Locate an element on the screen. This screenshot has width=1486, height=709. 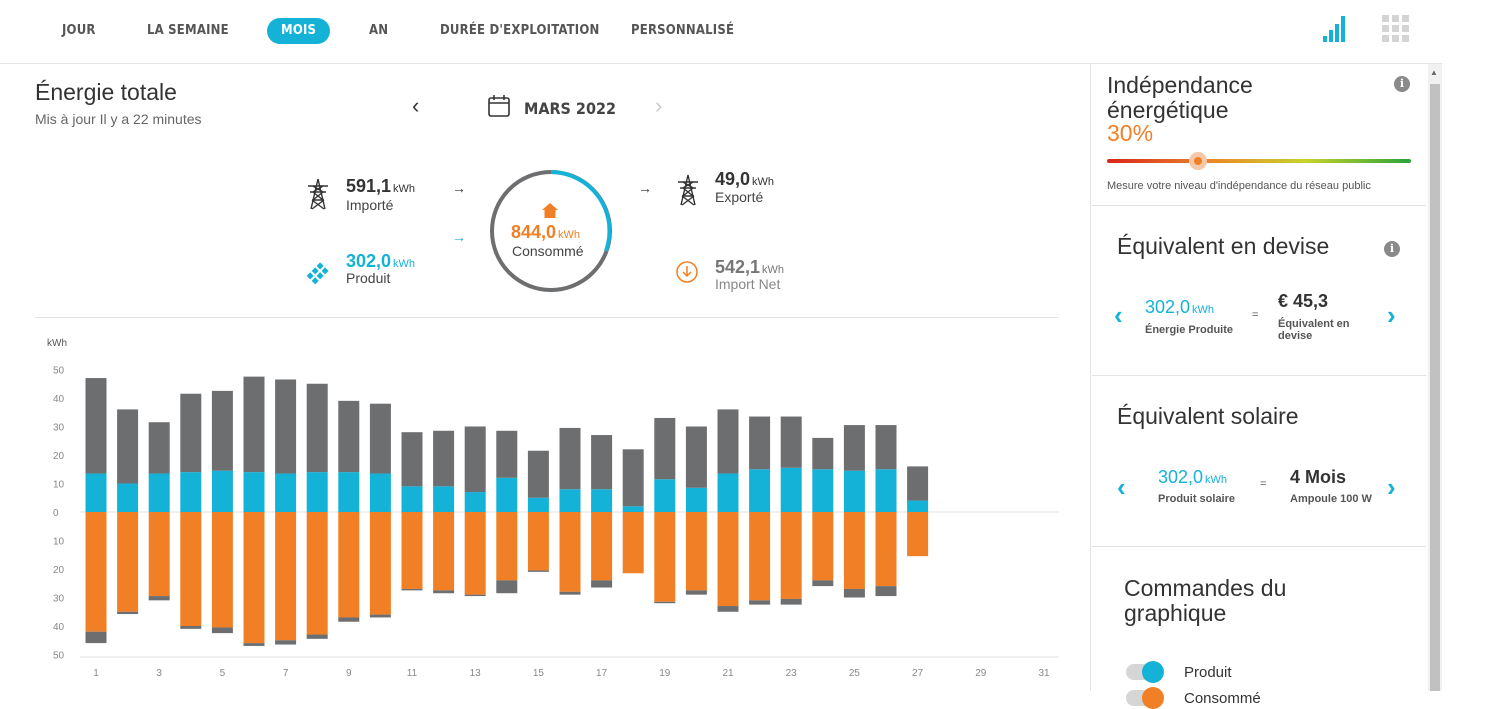
currency-next-button: › is located at coordinates (1391, 315).